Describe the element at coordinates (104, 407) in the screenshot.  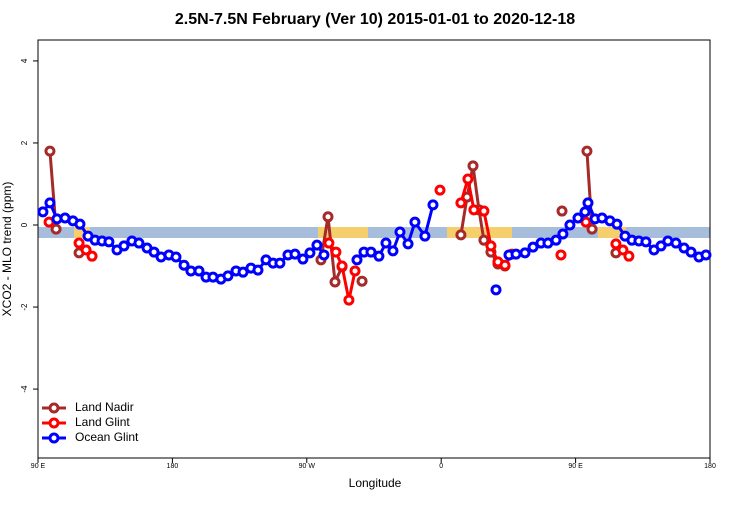
I see `legend-label: Land Nadir` at that location.